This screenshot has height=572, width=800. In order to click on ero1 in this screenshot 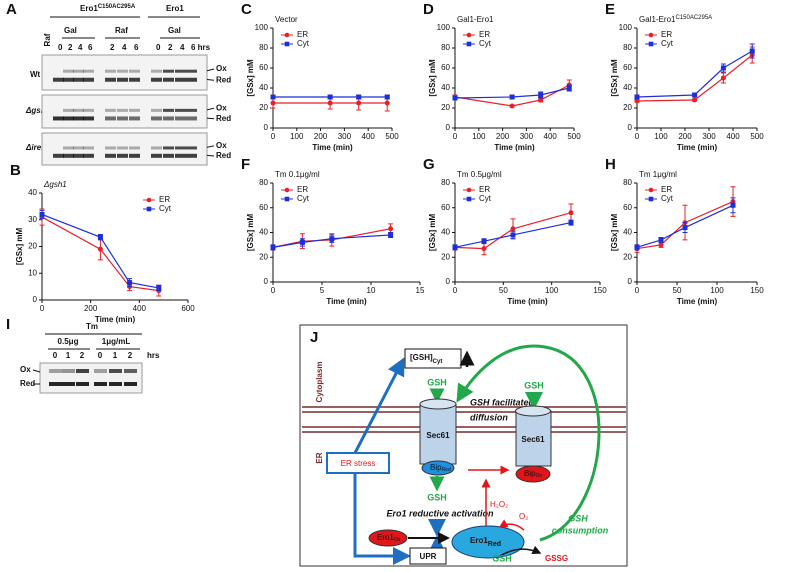, I will do `click(488, 542)`.